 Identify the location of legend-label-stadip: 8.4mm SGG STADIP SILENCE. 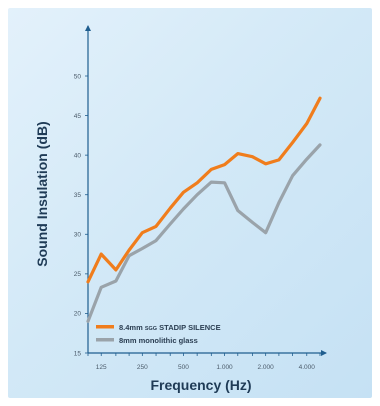
(170, 327).